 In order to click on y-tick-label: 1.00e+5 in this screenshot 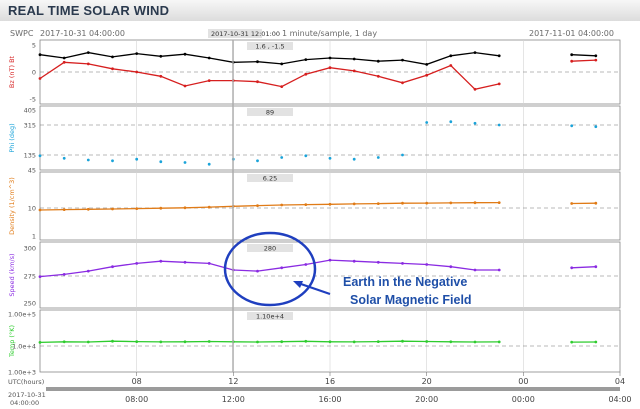, I will do `click(22, 315)`.